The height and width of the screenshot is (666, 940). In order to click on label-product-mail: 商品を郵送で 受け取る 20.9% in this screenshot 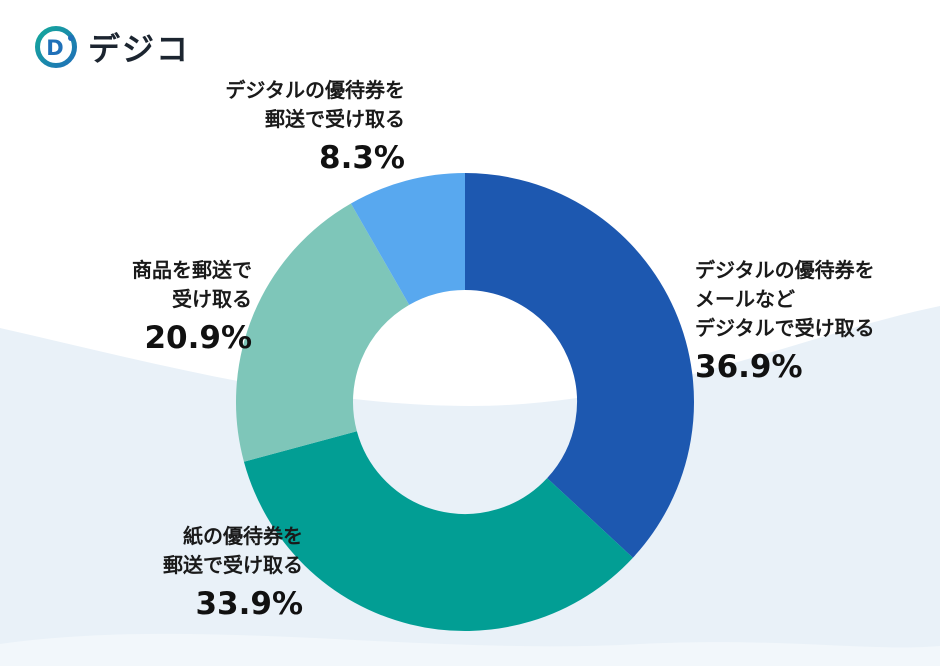, I will do `click(192, 307)`.